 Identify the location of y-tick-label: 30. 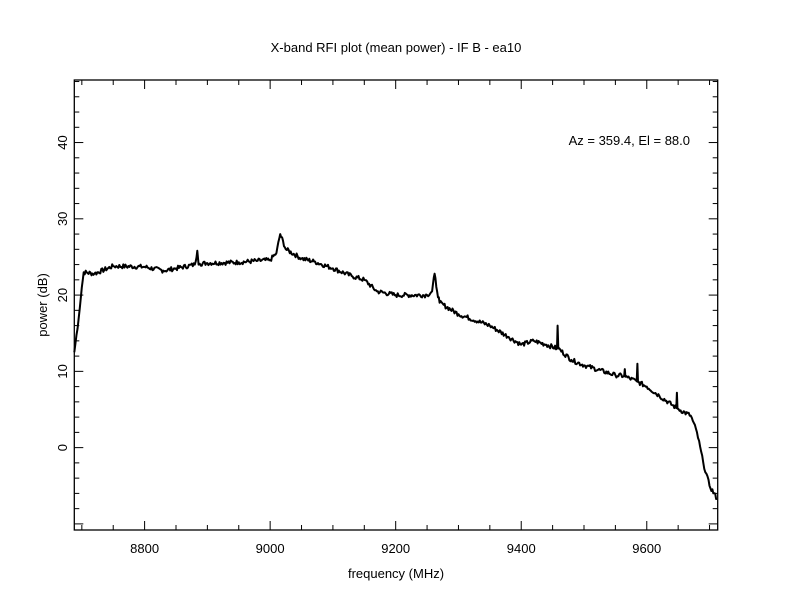
(62, 219).